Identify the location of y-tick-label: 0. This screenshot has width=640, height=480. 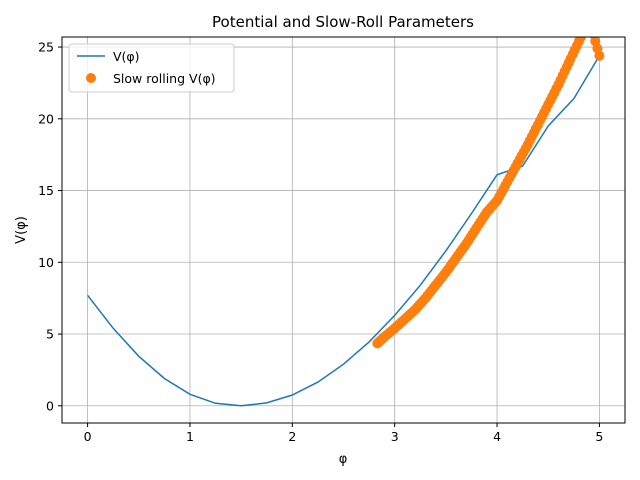
(50, 405).